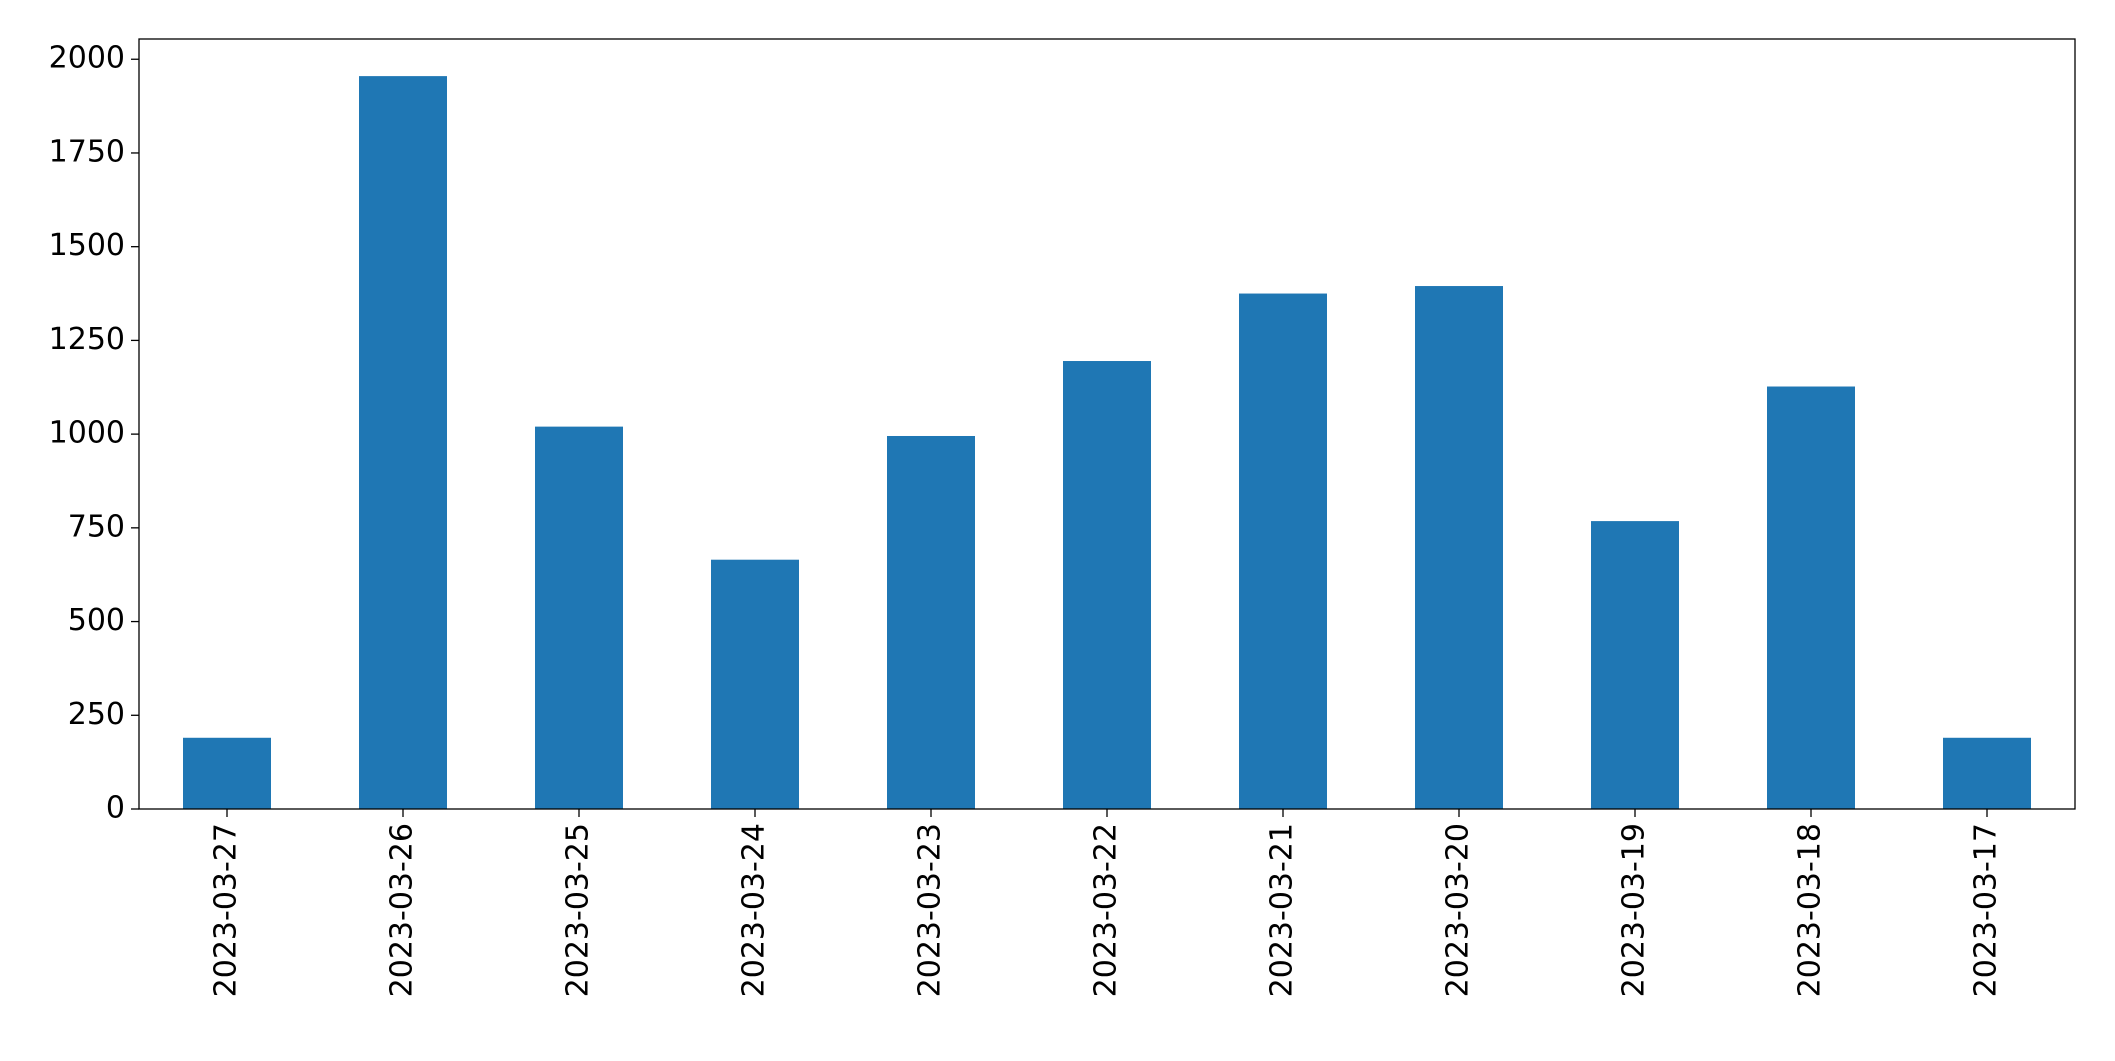 The height and width of the screenshot is (1061, 2115). Describe the element at coordinates (930, 910) in the screenshot. I see `x-tick-label: 2023-03-23` at that location.